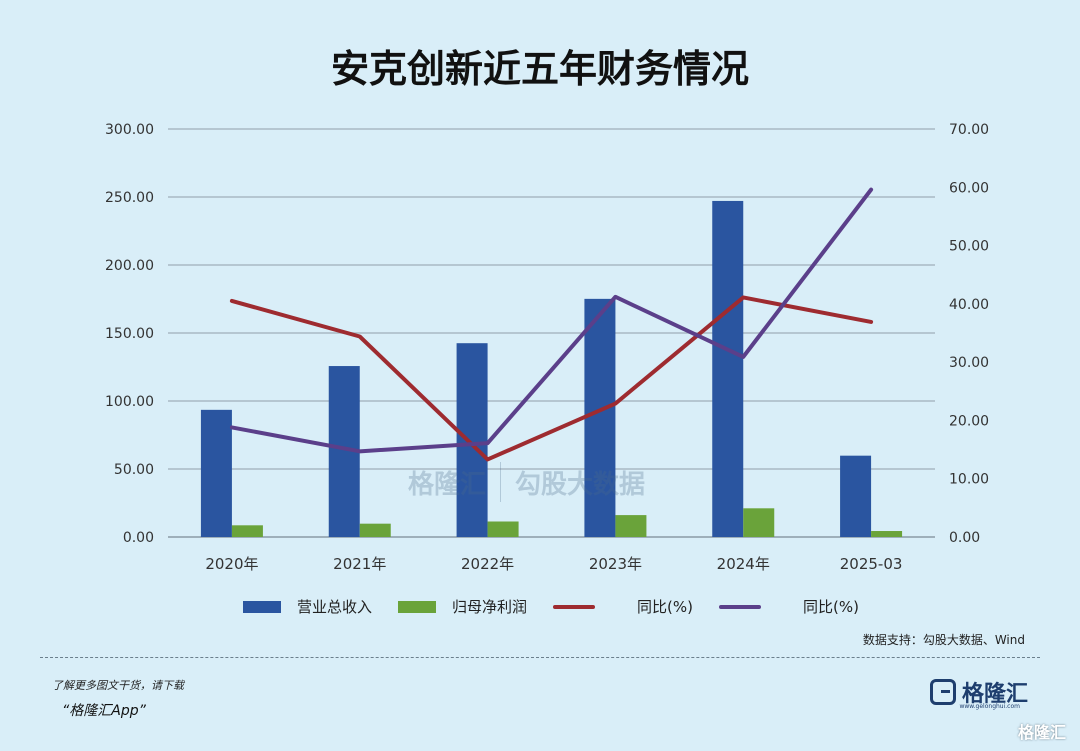 The height and width of the screenshot is (751, 1080). I want to click on chart-legend: 营业总收入 归母净利润 同比(%) 同比(%), so click(564, 606).